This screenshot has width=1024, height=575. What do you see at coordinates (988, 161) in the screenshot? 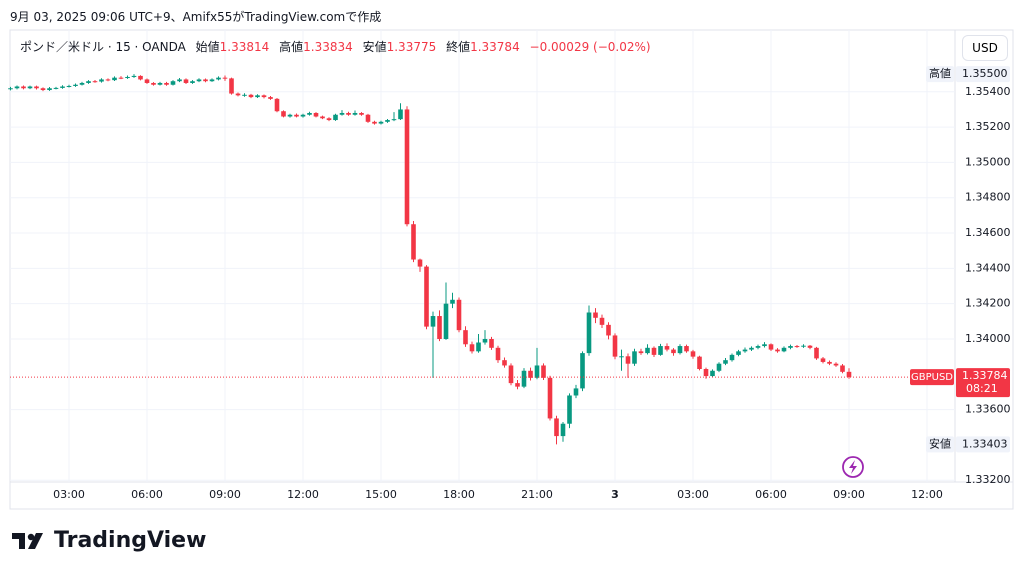
I see `y-tick-label: 1.35000` at bounding box center [988, 161].